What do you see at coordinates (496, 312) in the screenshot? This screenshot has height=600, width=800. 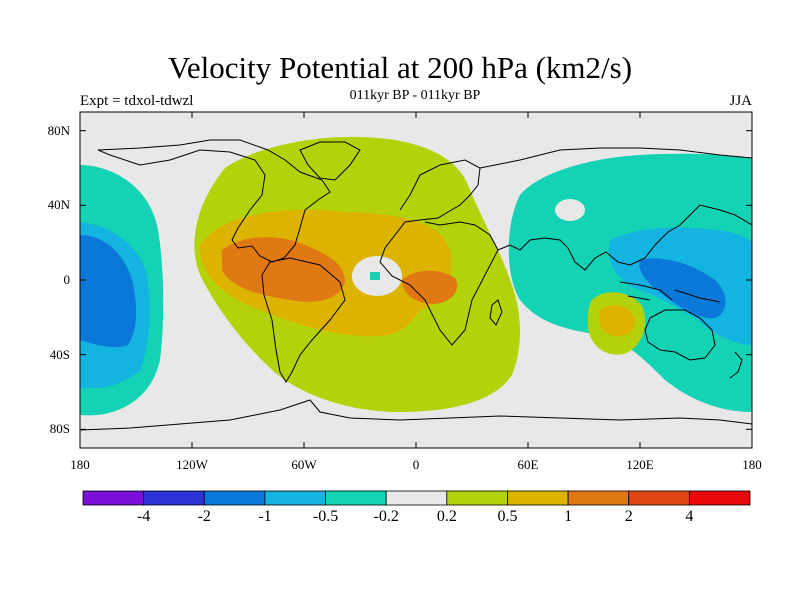 I see `madagascar-coast` at bounding box center [496, 312].